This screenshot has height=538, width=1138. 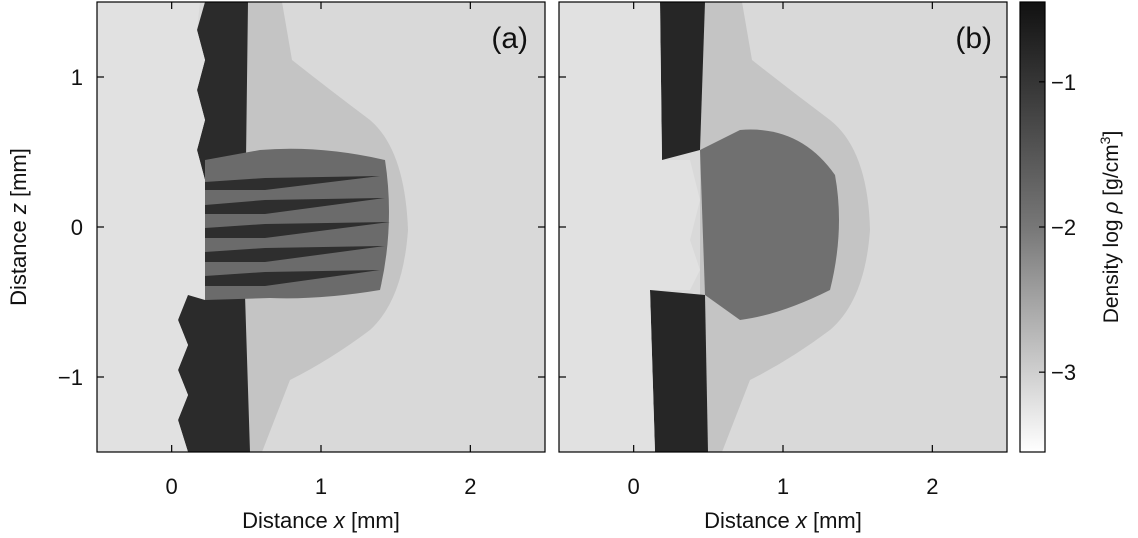 I want to click on panel-a-label: (a), so click(x=509, y=38).